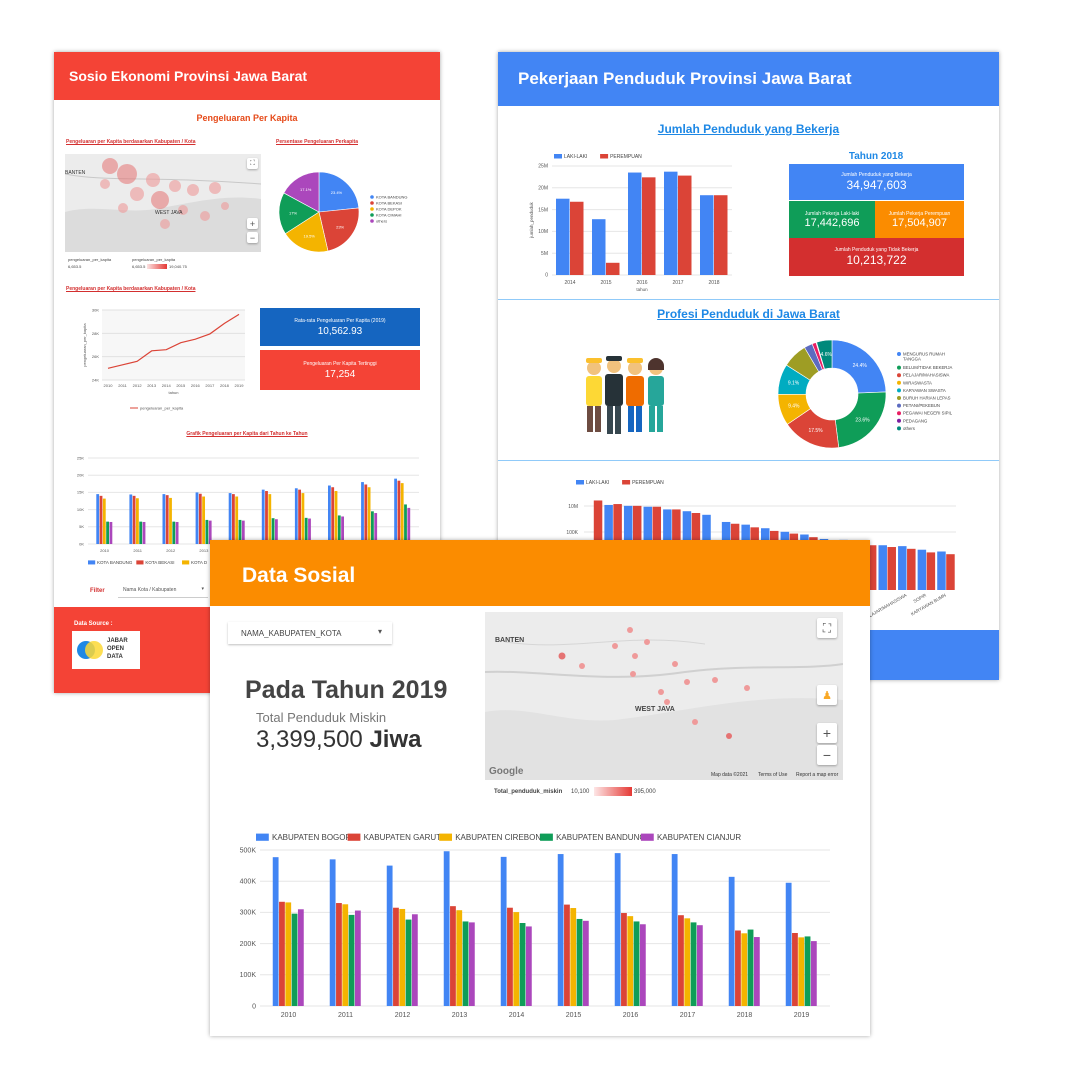 This screenshot has height=1080, width=1080. I want to click on x-tick-label: 2018, so click(713, 283).